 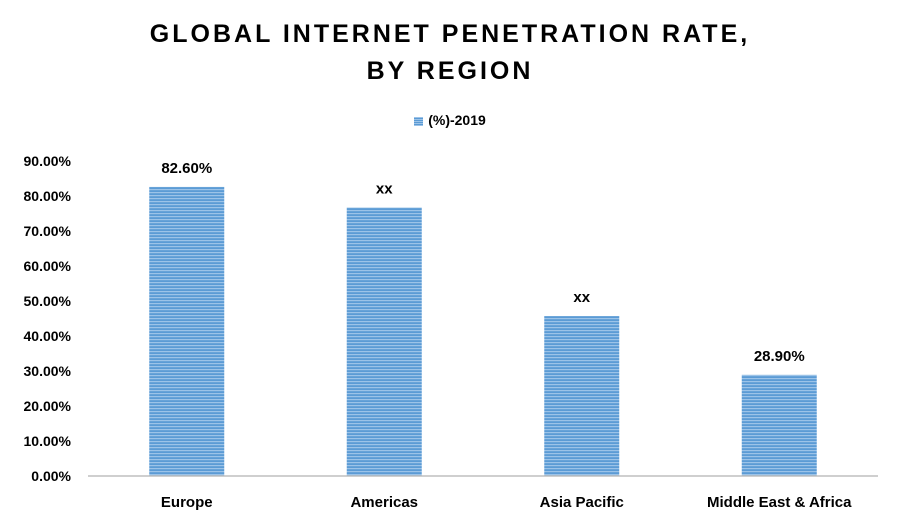 I want to click on x-tick-label: Middle East & Africa, so click(x=779, y=502).